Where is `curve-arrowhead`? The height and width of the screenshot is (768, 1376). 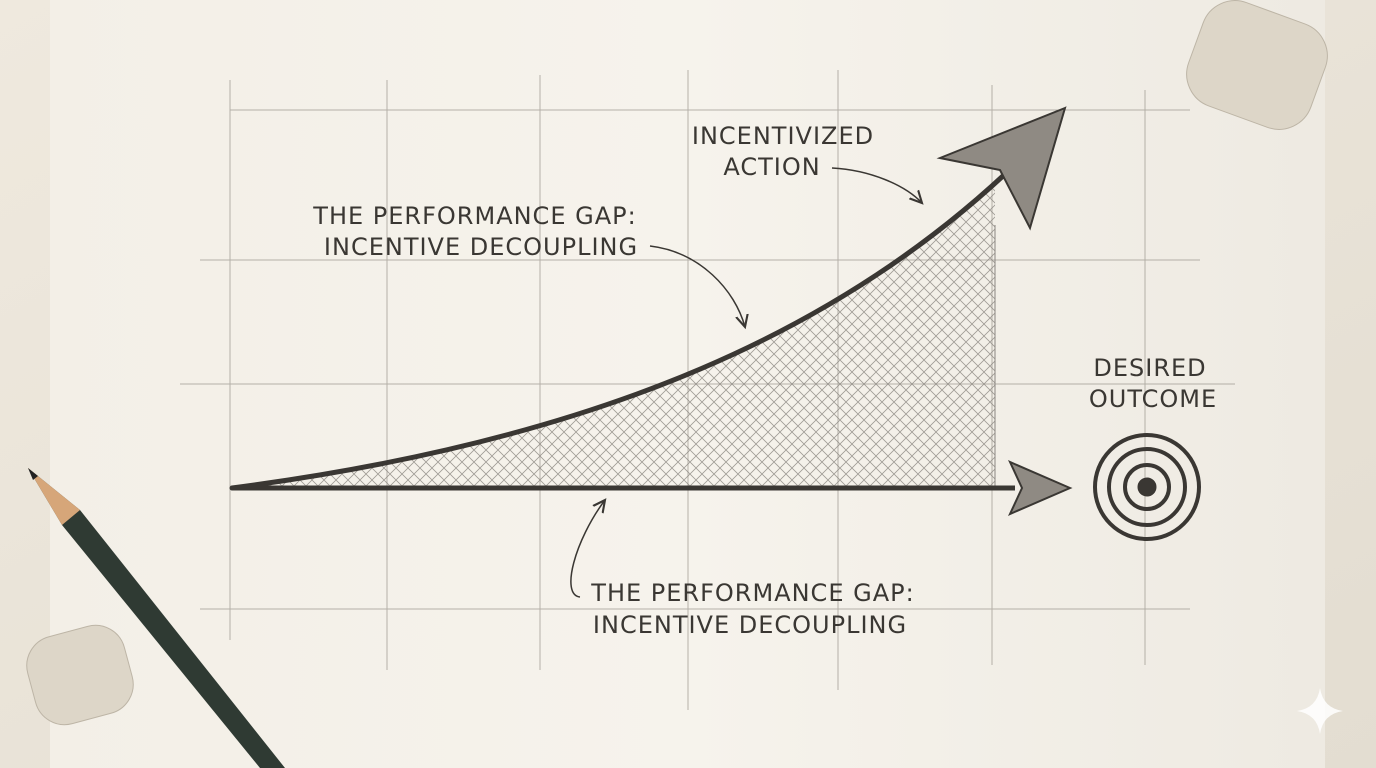
curve-arrowhead is located at coordinates (1001, 168).